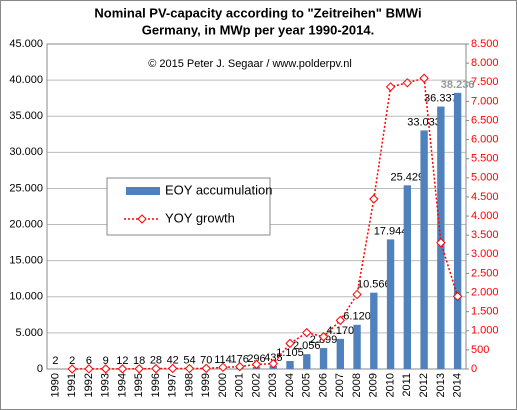 The width and height of the screenshot is (517, 410). Describe the element at coordinates (341, 331) in the screenshot. I see `bar-value-label: 4.170` at that location.